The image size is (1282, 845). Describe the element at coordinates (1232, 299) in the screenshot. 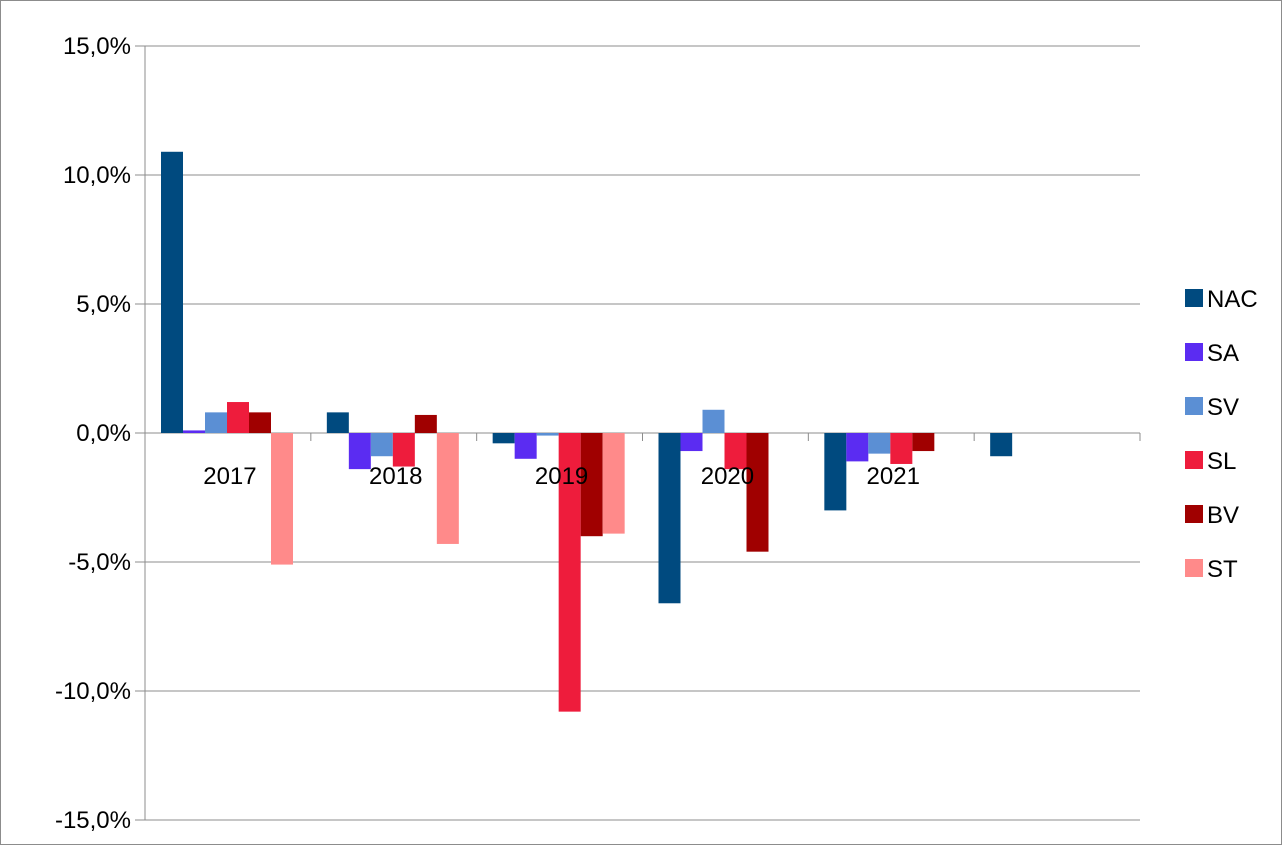

I see `legend-label-nac: NAC` at that location.